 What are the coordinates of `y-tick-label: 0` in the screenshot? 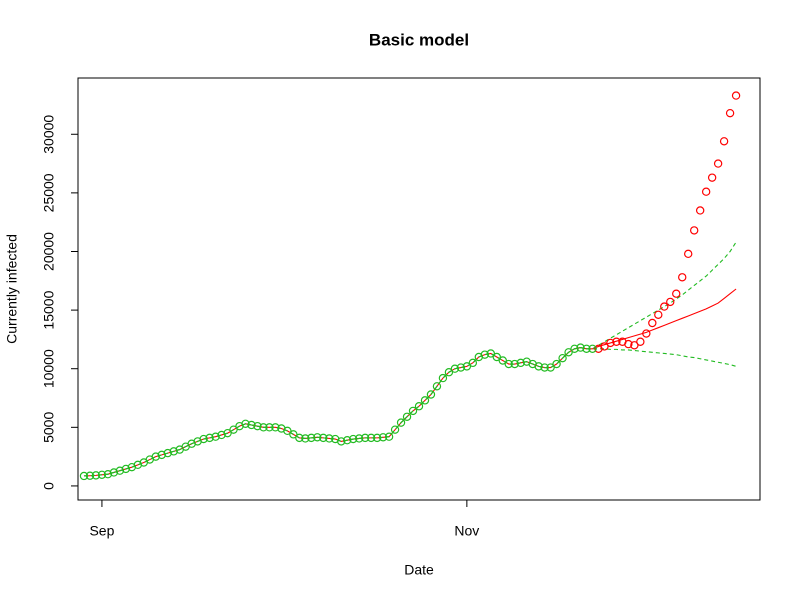 It's located at (49, 486).